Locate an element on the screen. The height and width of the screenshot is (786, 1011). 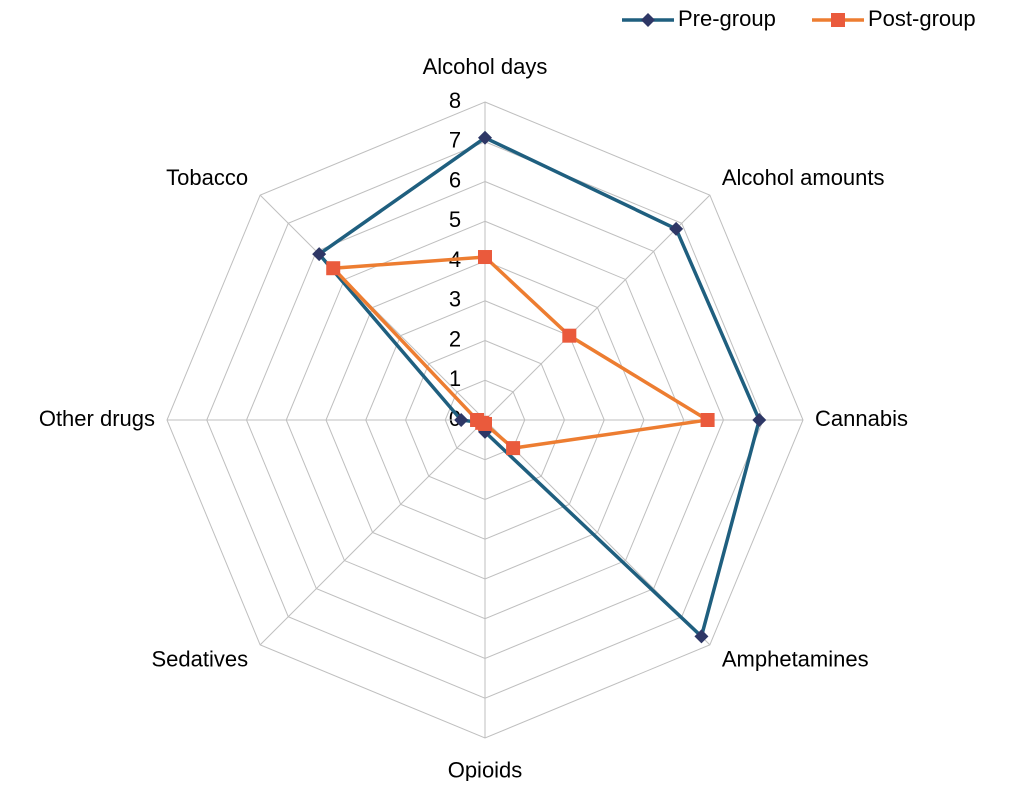
legend-label: Post-group is located at coordinates (922, 18).